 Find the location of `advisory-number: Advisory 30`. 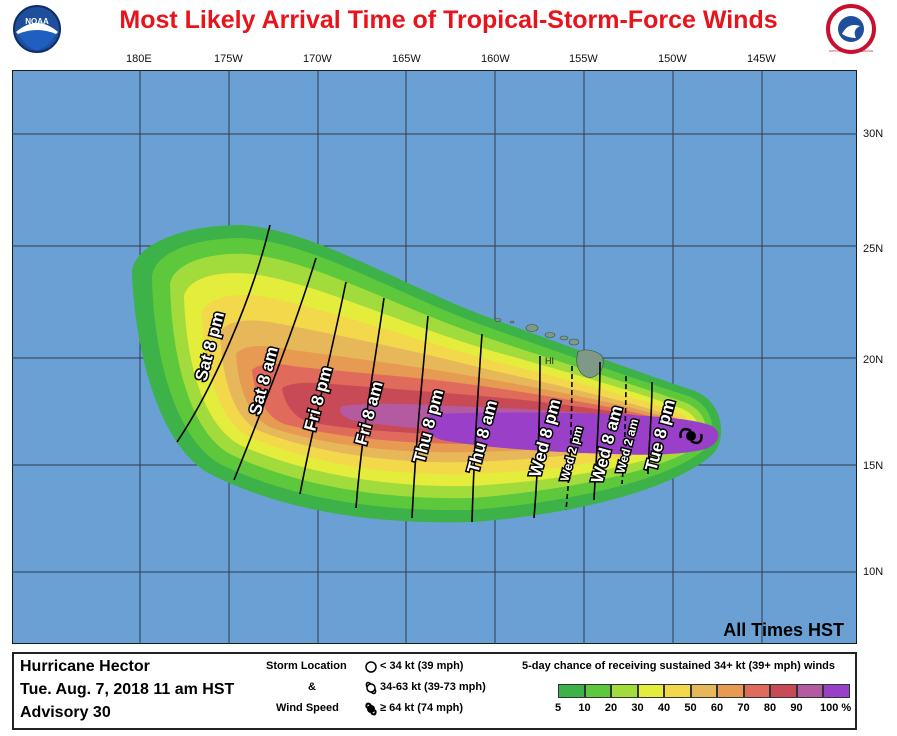

advisory-number: Advisory 30 is located at coordinates (65, 712).